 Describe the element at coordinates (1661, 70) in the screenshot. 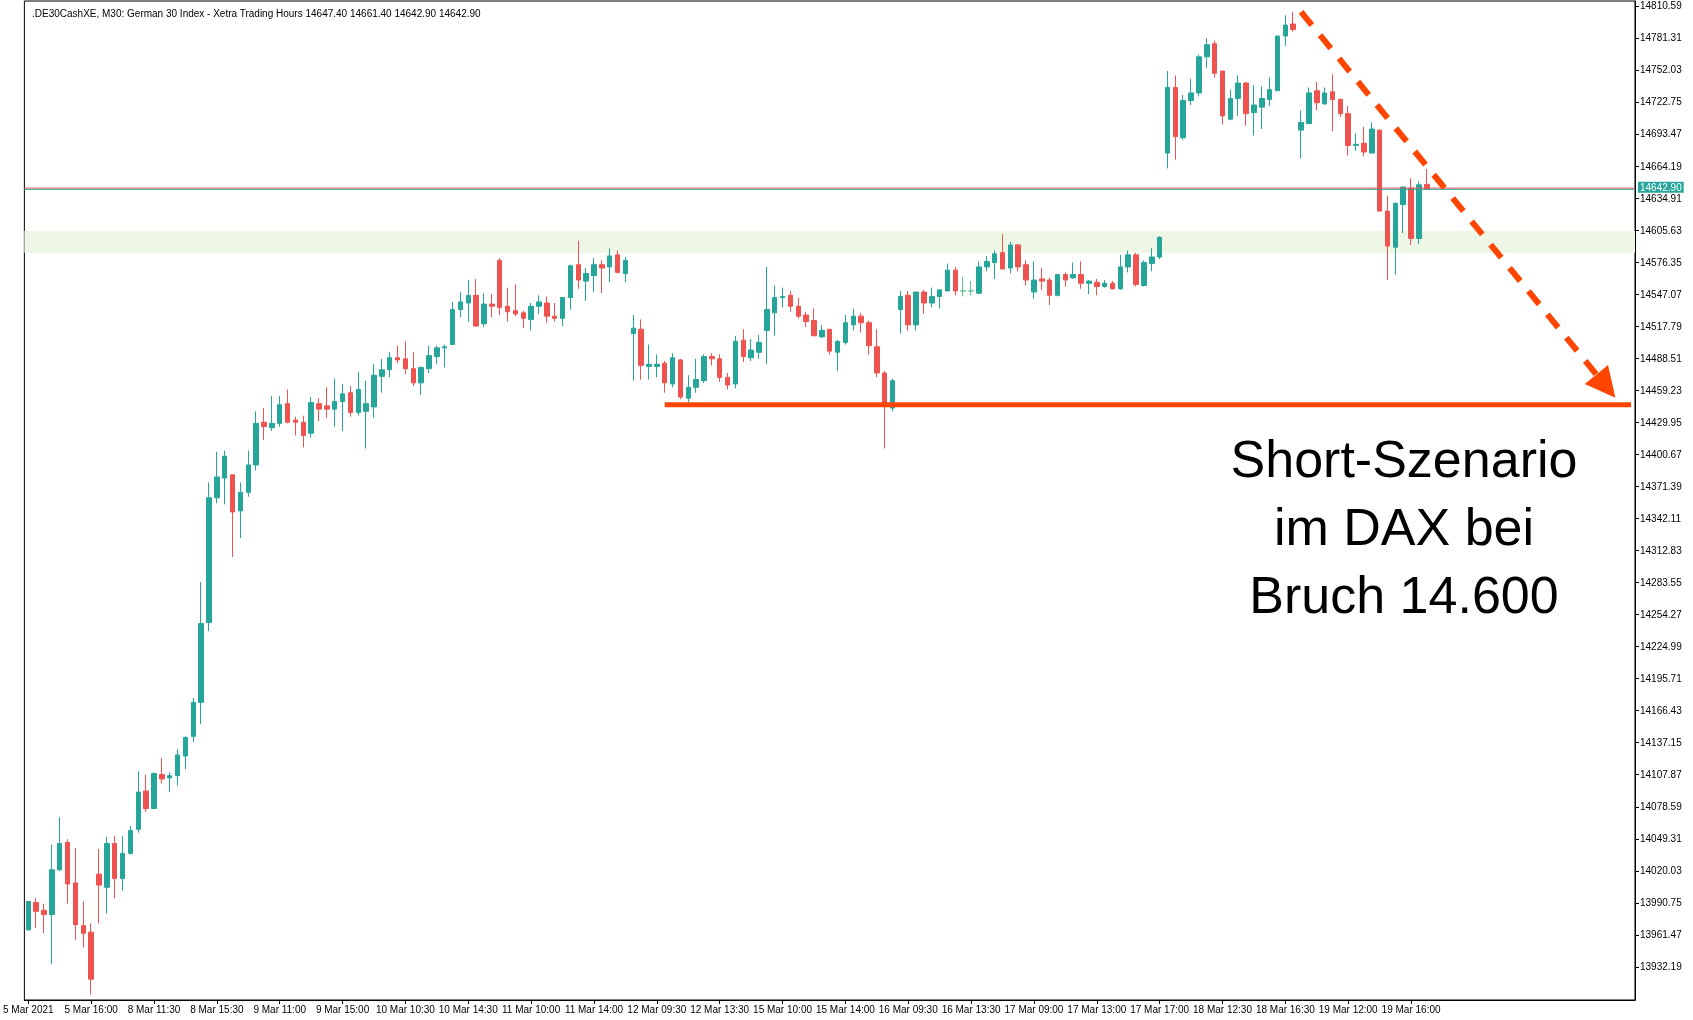

I see `y-tick-label: 14752.03` at that location.